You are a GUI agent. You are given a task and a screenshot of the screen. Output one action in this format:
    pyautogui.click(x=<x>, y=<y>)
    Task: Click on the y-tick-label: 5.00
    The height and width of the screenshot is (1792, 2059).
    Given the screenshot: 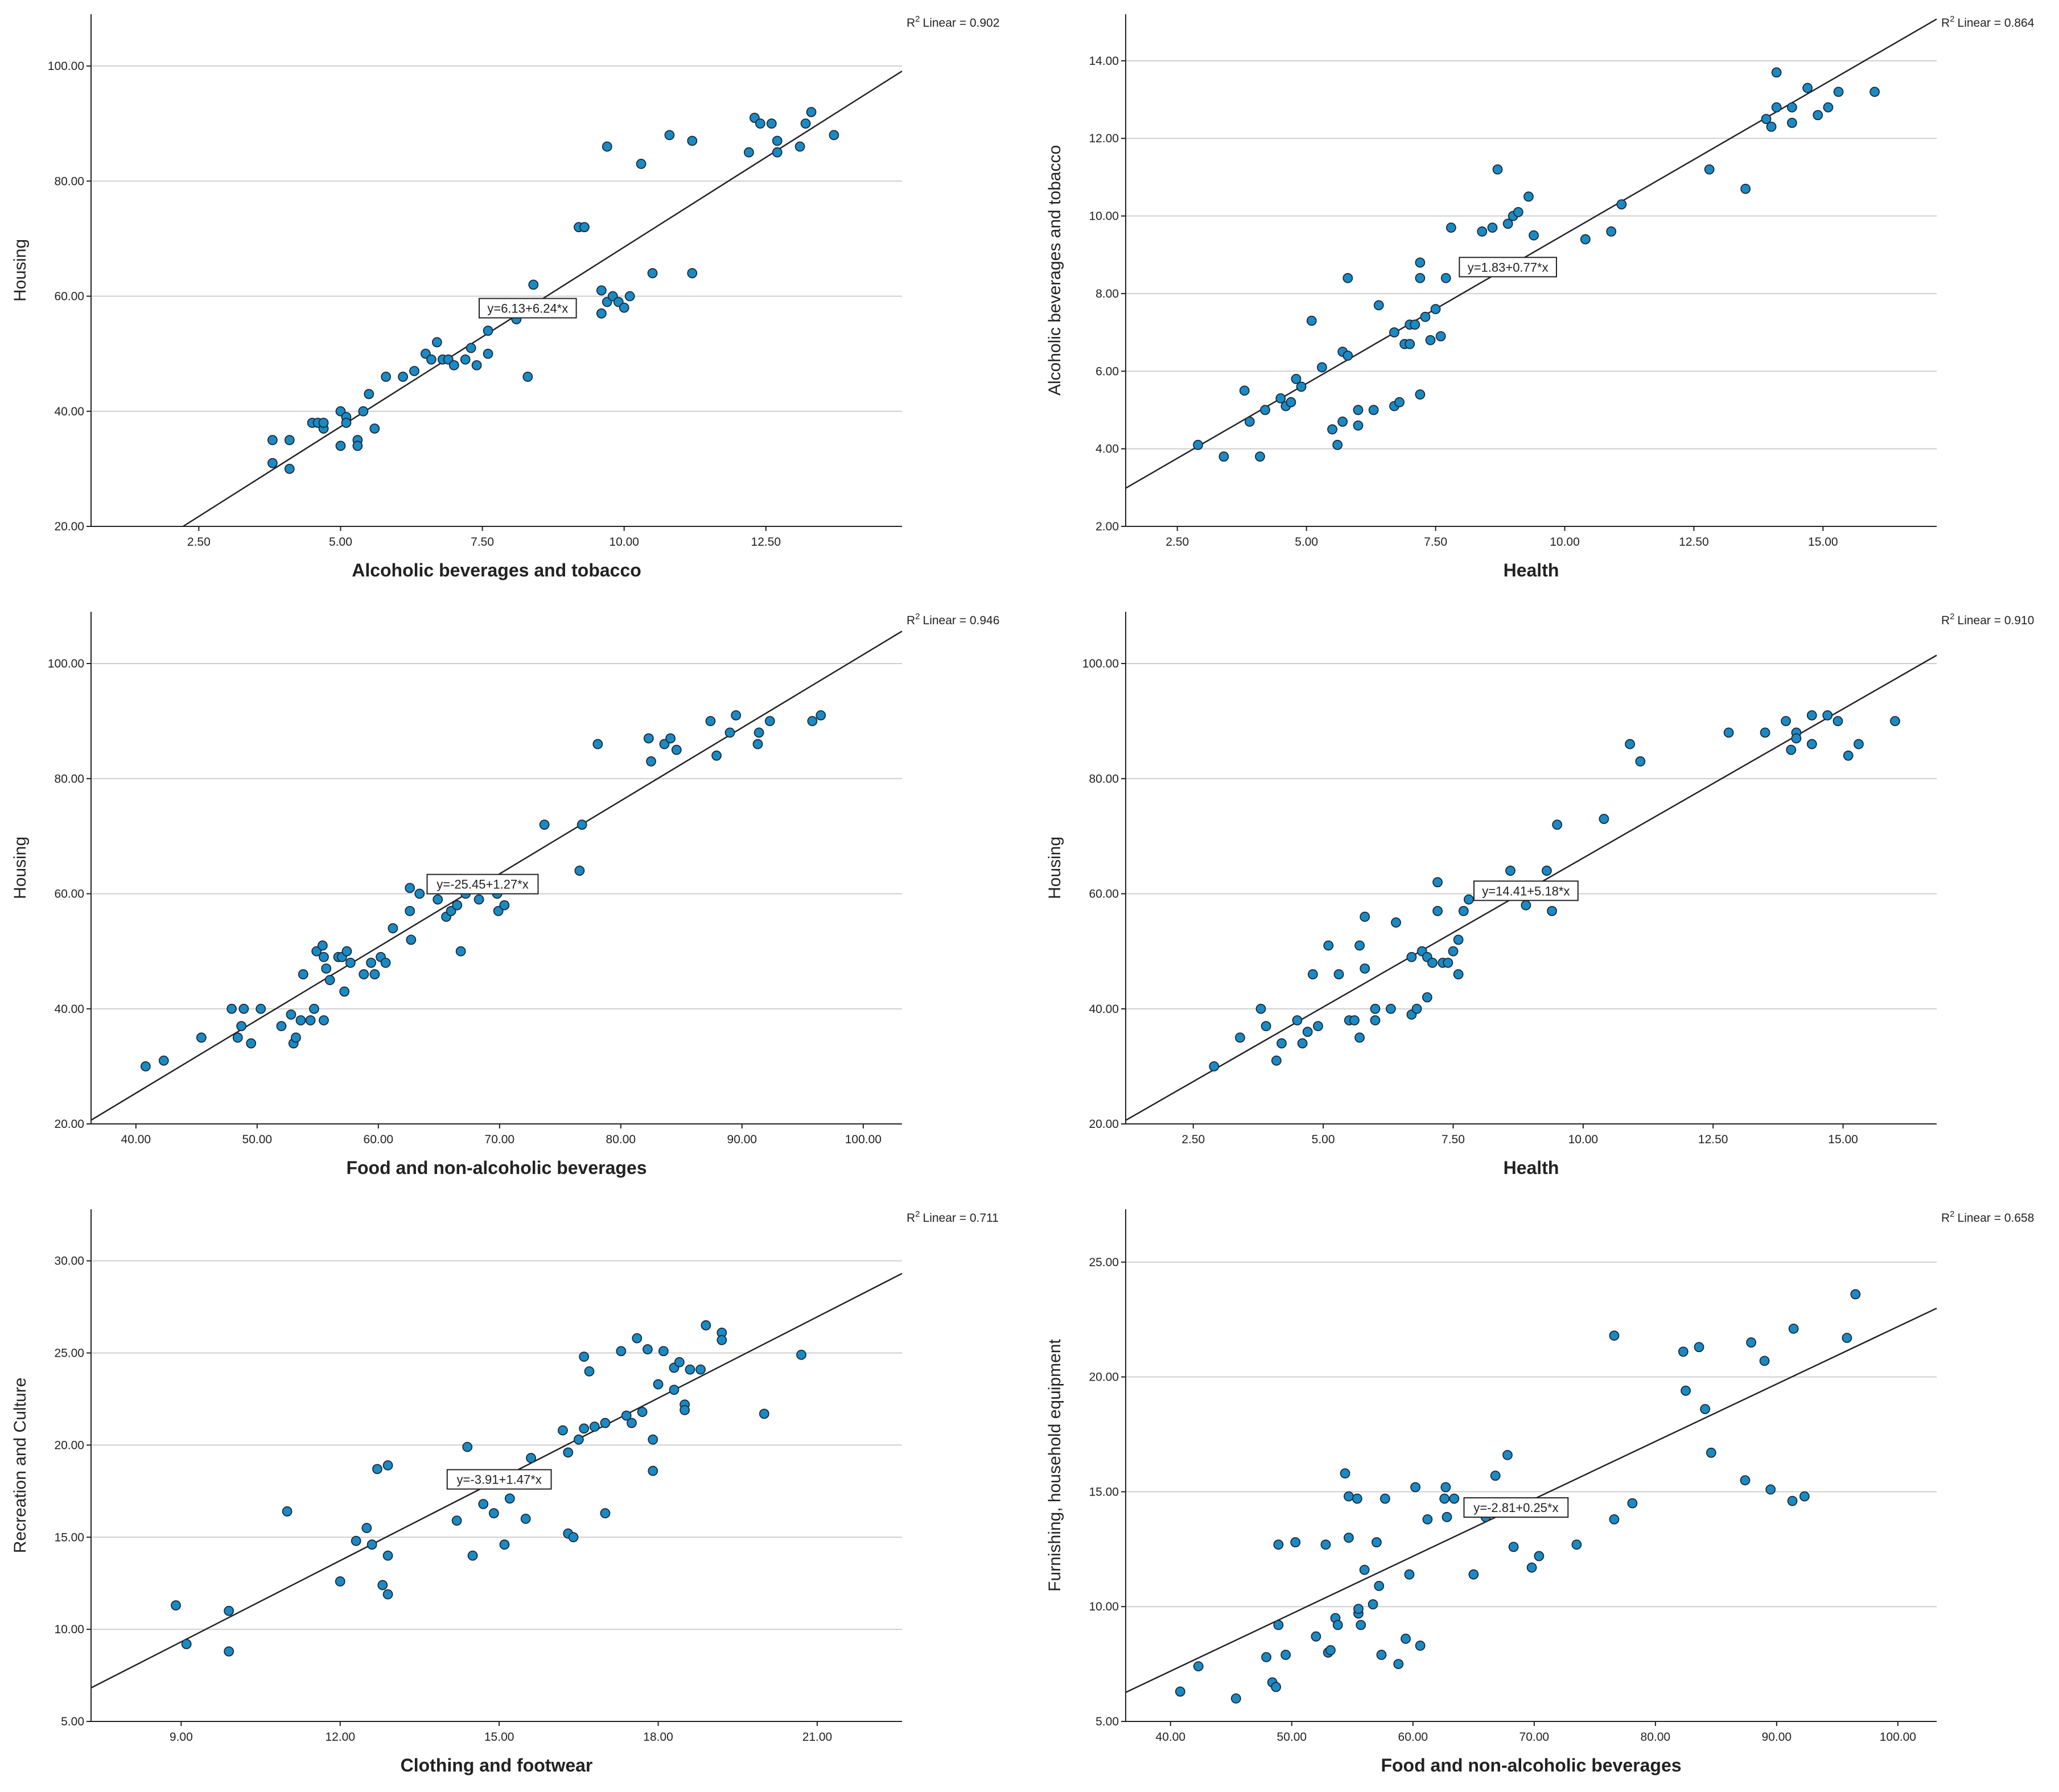 What is the action you would take?
    pyautogui.click(x=1107, y=1721)
    